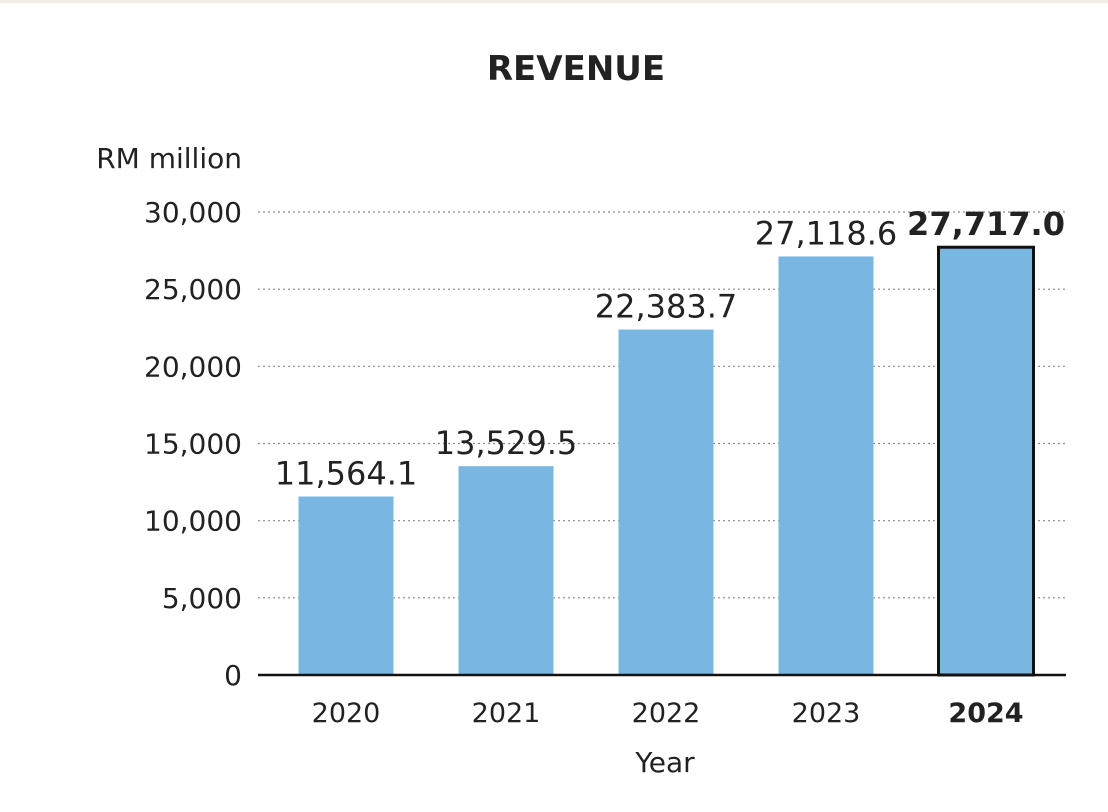  I want to click on x-tick-label-2021: 2021, so click(506, 713).